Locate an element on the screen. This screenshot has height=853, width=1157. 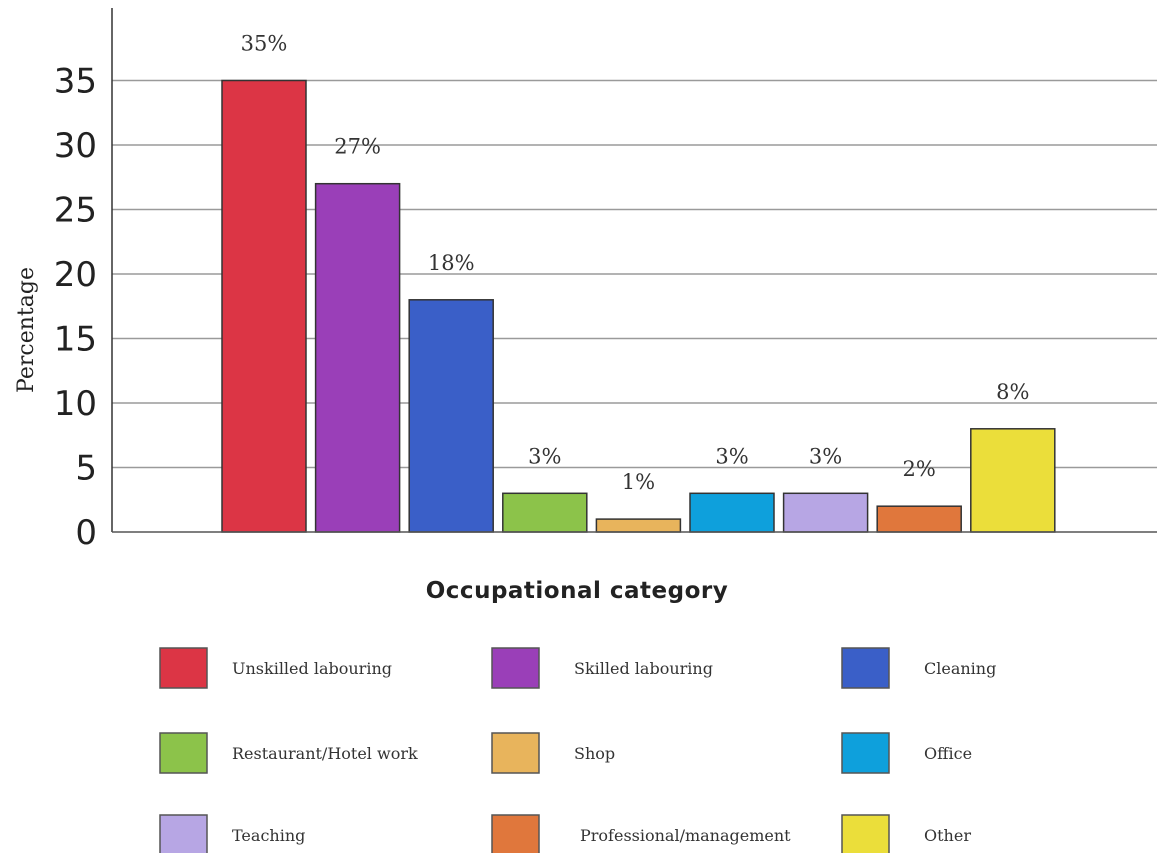
data-label-office: 3% is located at coordinates (731, 456).